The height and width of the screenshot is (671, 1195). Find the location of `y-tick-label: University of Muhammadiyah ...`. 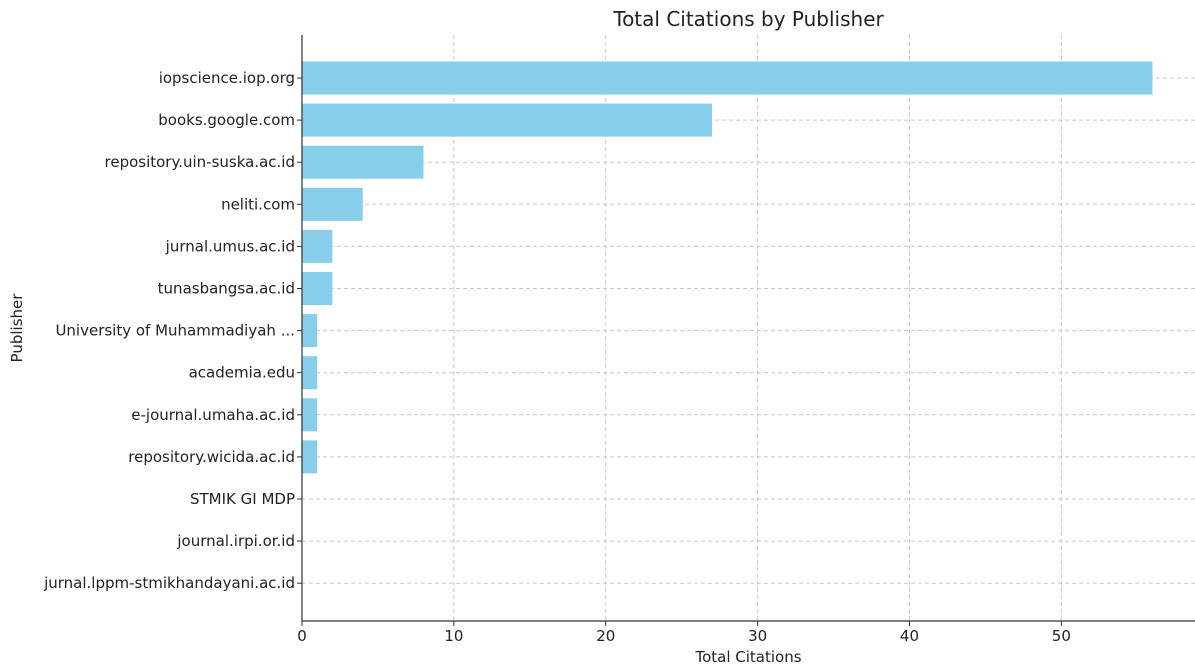

y-tick-label: University of Muhammadiyah ... is located at coordinates (175, 331).